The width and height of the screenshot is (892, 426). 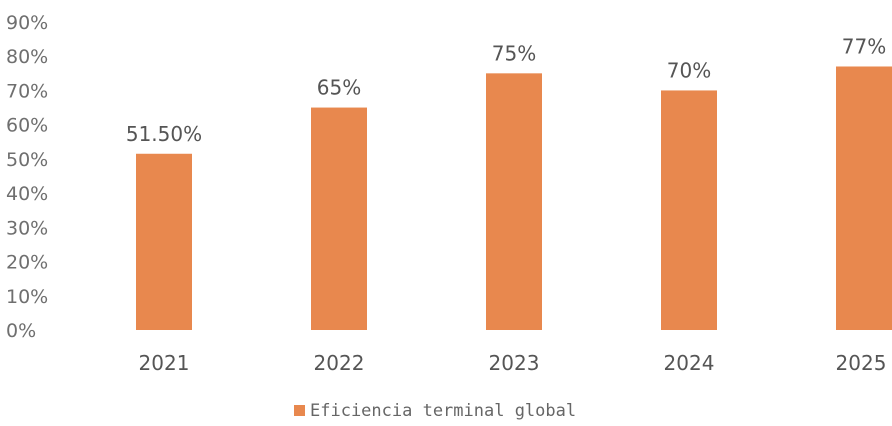 I want to click on x-tick-label: 2021, so click(x=164, y=363).